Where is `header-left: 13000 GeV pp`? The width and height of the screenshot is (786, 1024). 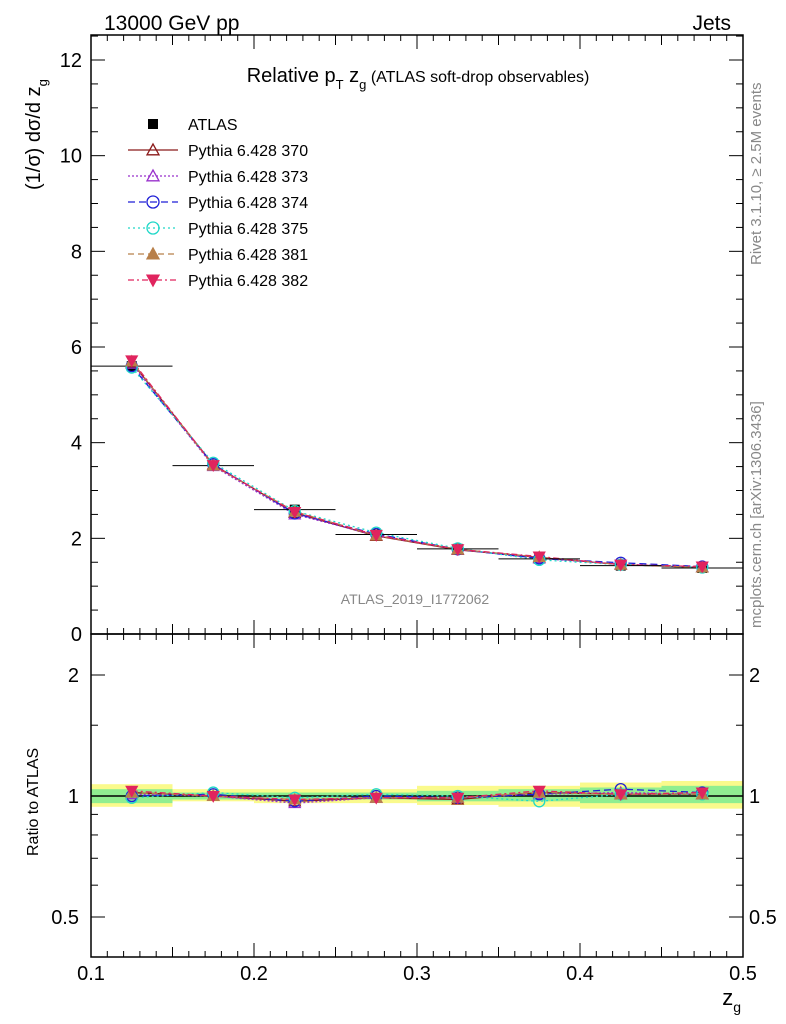 header-left: 13000 GeV pp is located at coordinates (171, 23).